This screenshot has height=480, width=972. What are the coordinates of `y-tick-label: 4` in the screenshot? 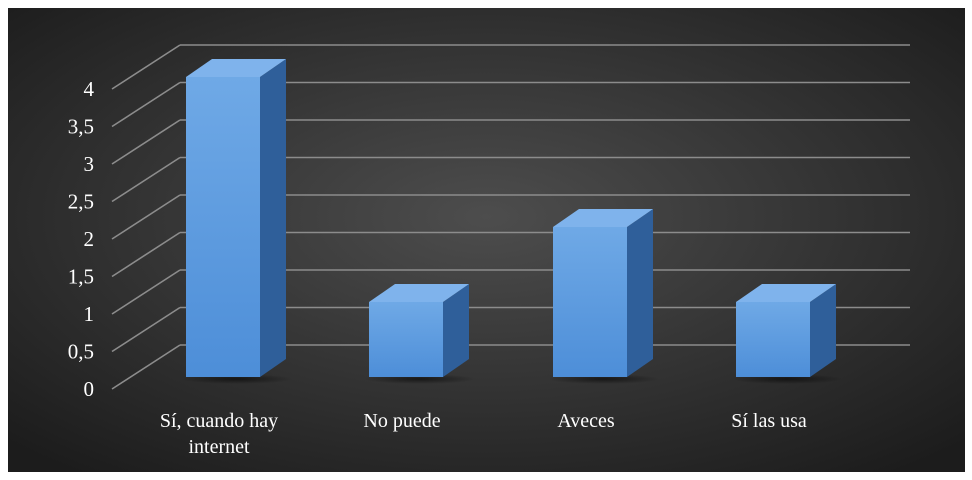 It's located at (89, 89).